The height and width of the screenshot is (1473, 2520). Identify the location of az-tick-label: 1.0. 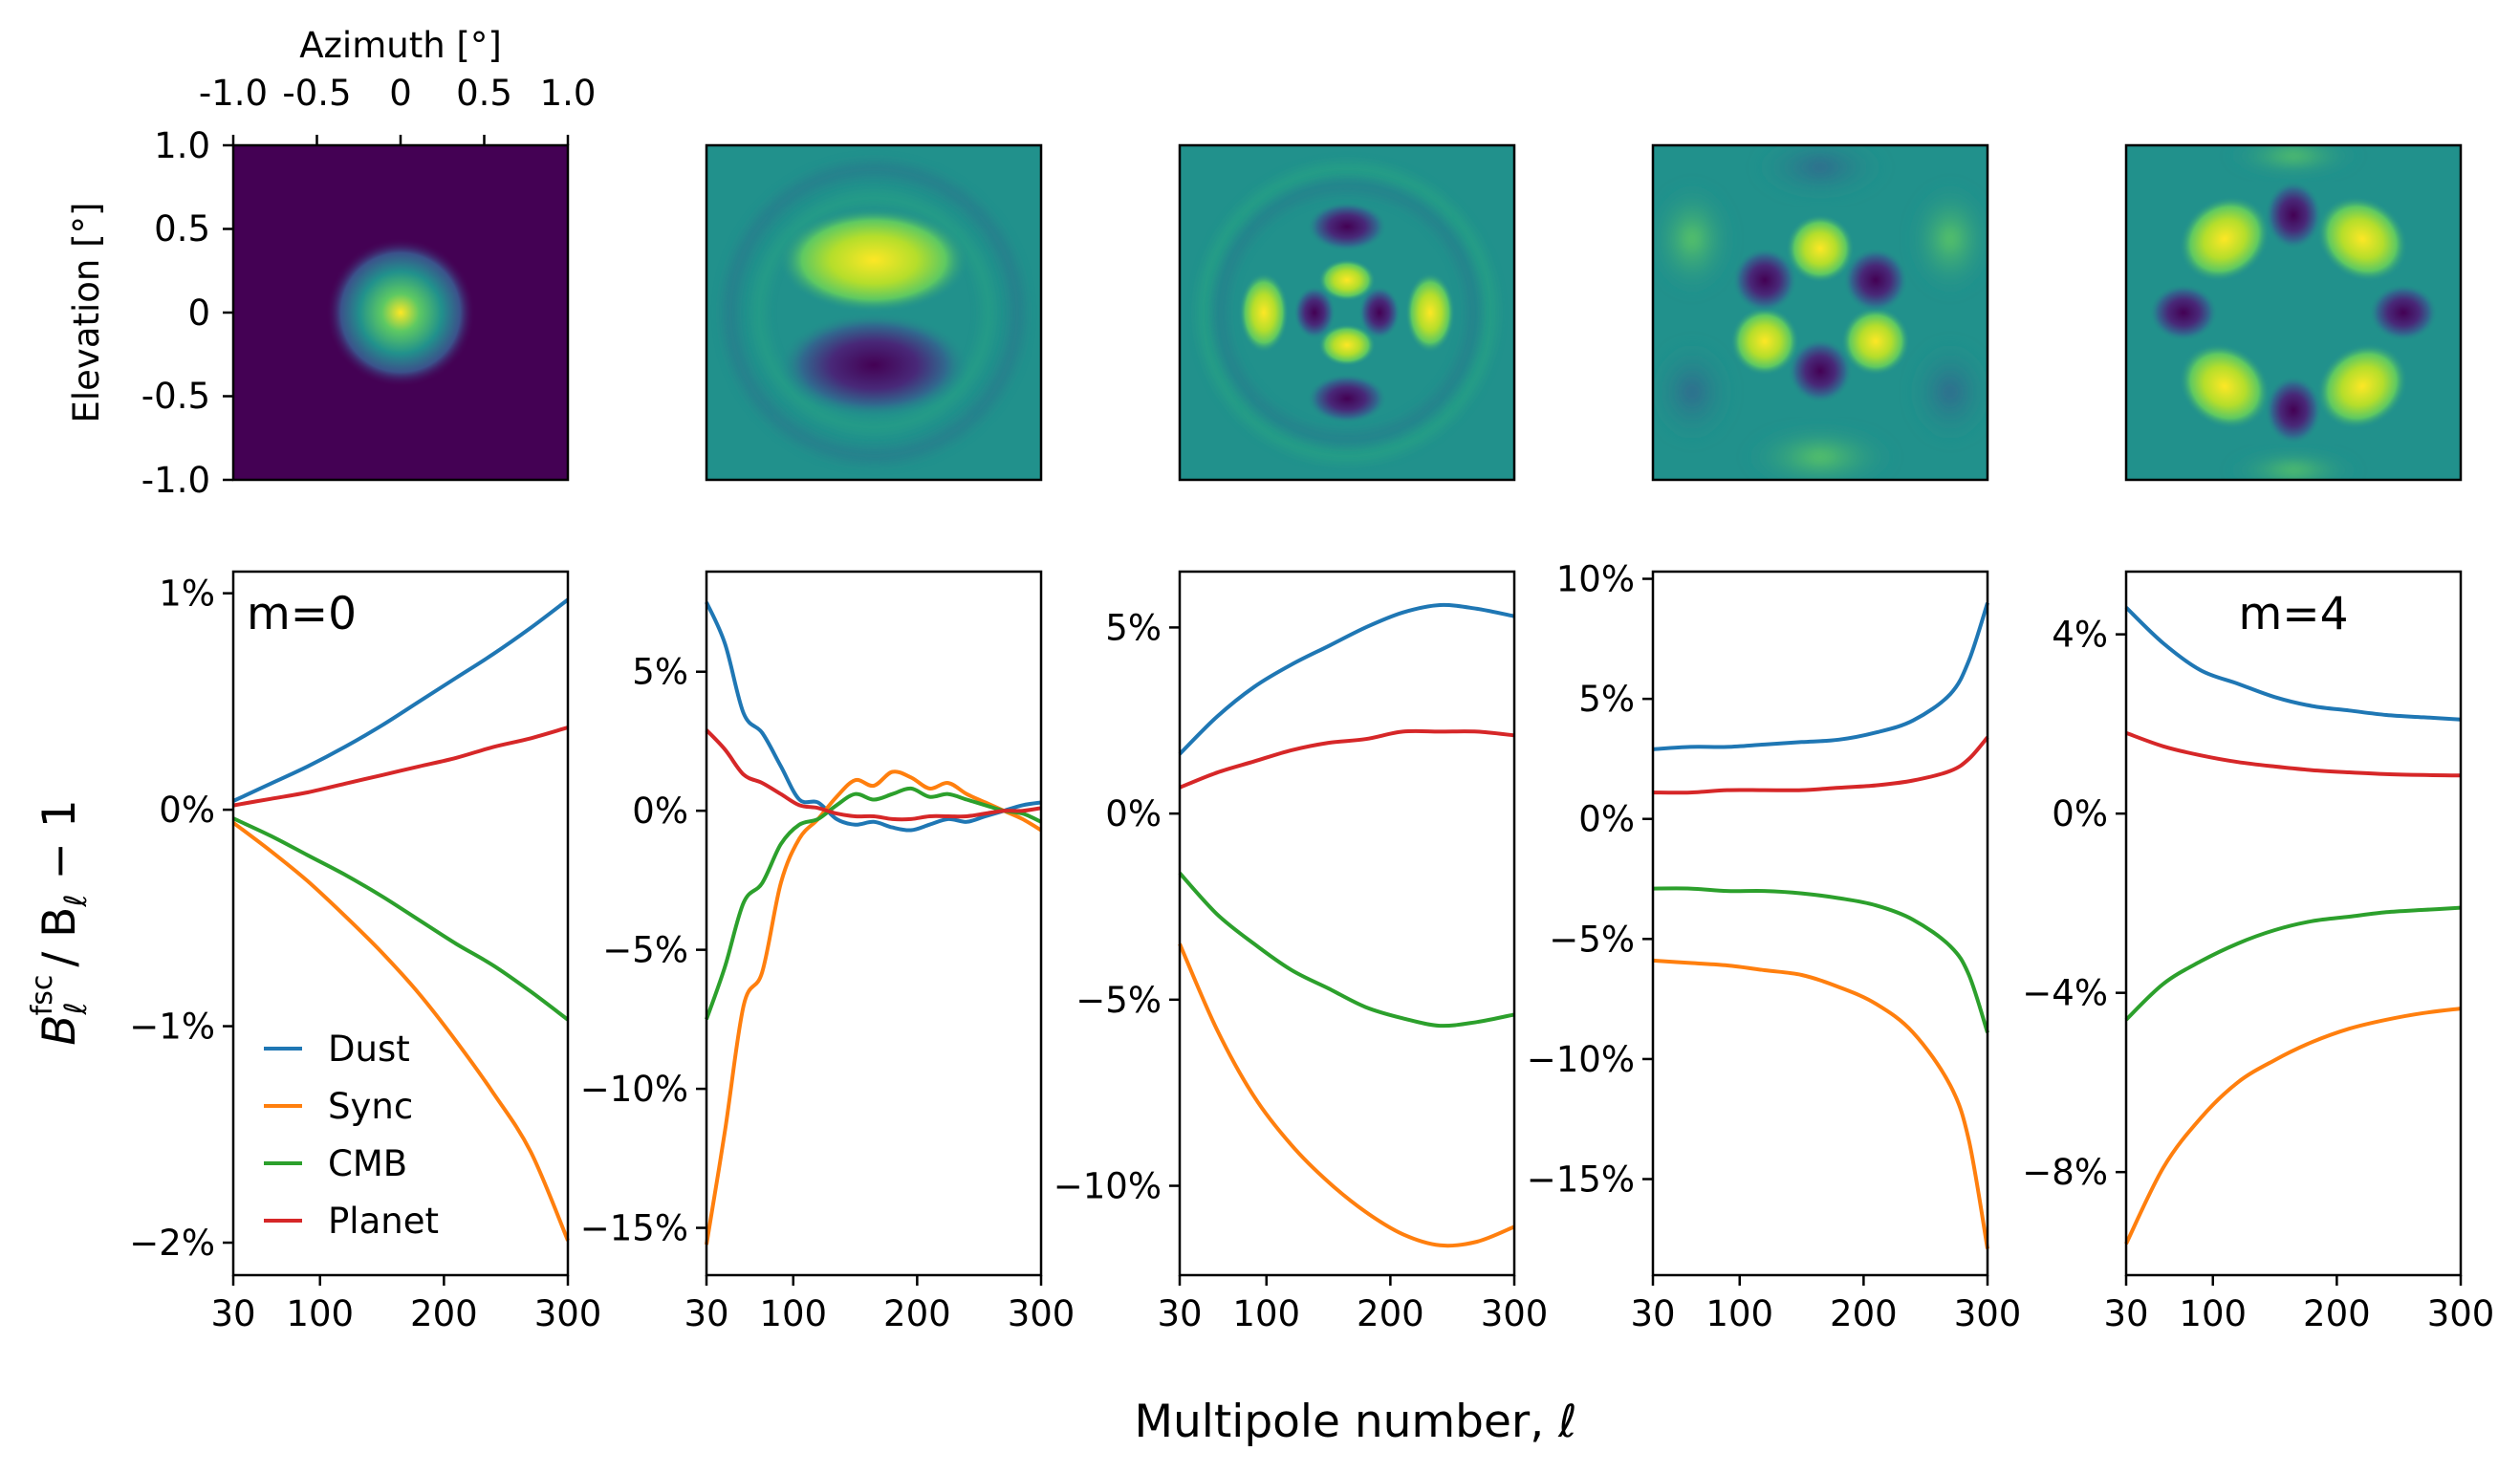
(569, 93).